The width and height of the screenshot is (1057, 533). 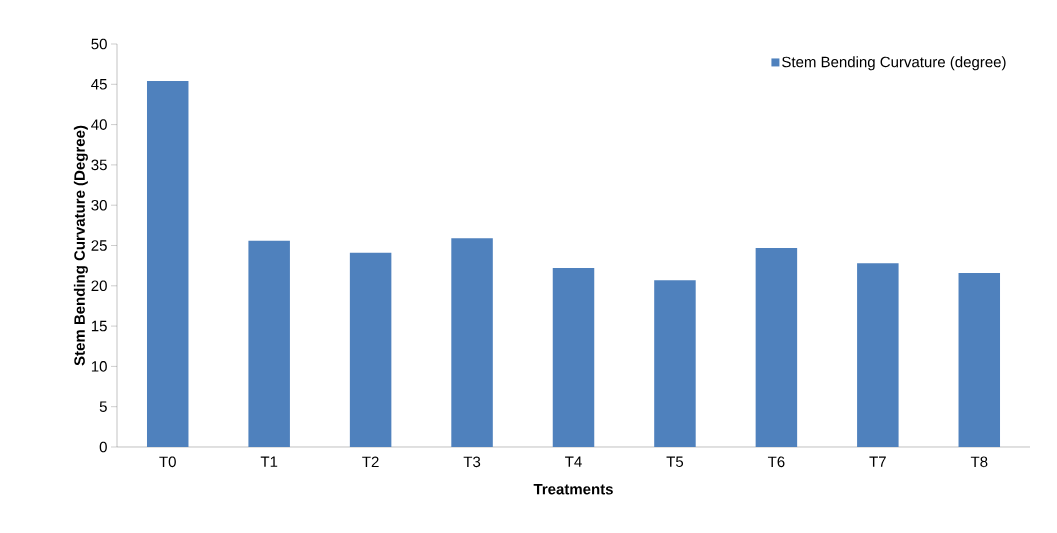 What do you see at coordinates (99, 205) in the screenshot?
I see `y-tick-label: 30` at bounding box center [99, 205].